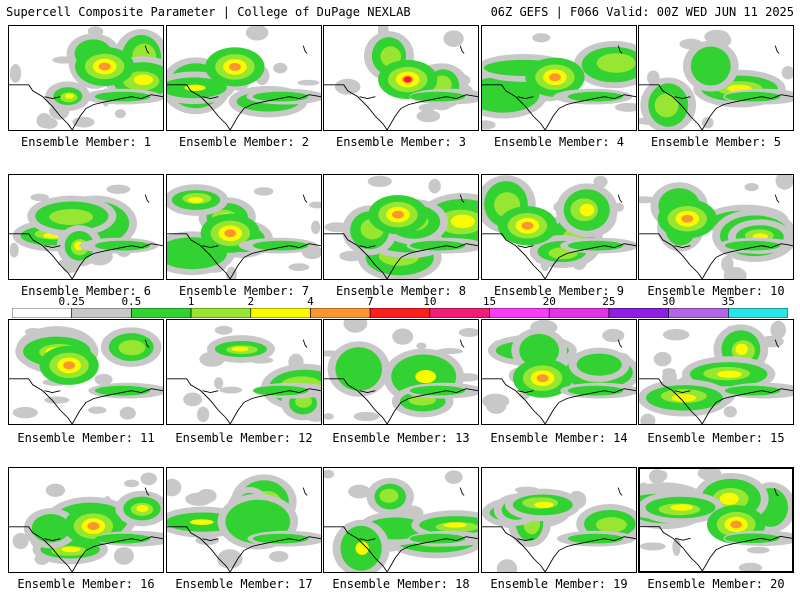 Image resolution: width=800 pixels, height=600 pixels. Describe the element at coordinates (86, 142) in the screenshot. I see `ensemble-member-label: Ensemble Member: 1` at that location.